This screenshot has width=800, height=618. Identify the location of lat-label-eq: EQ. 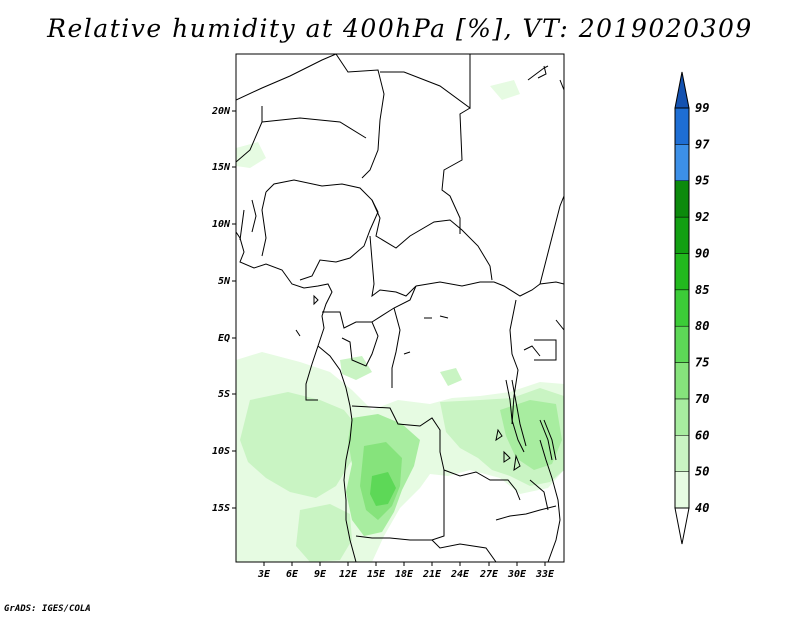
(224, 338).